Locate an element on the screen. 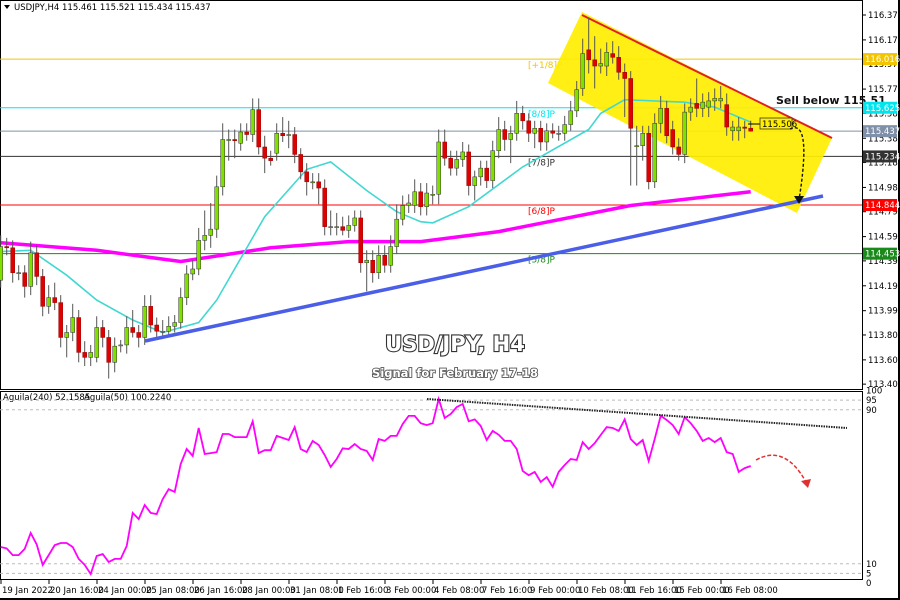 This screenshot has height=600, width=900. level-label: [7/8]P is located at coordinates (542, 163).